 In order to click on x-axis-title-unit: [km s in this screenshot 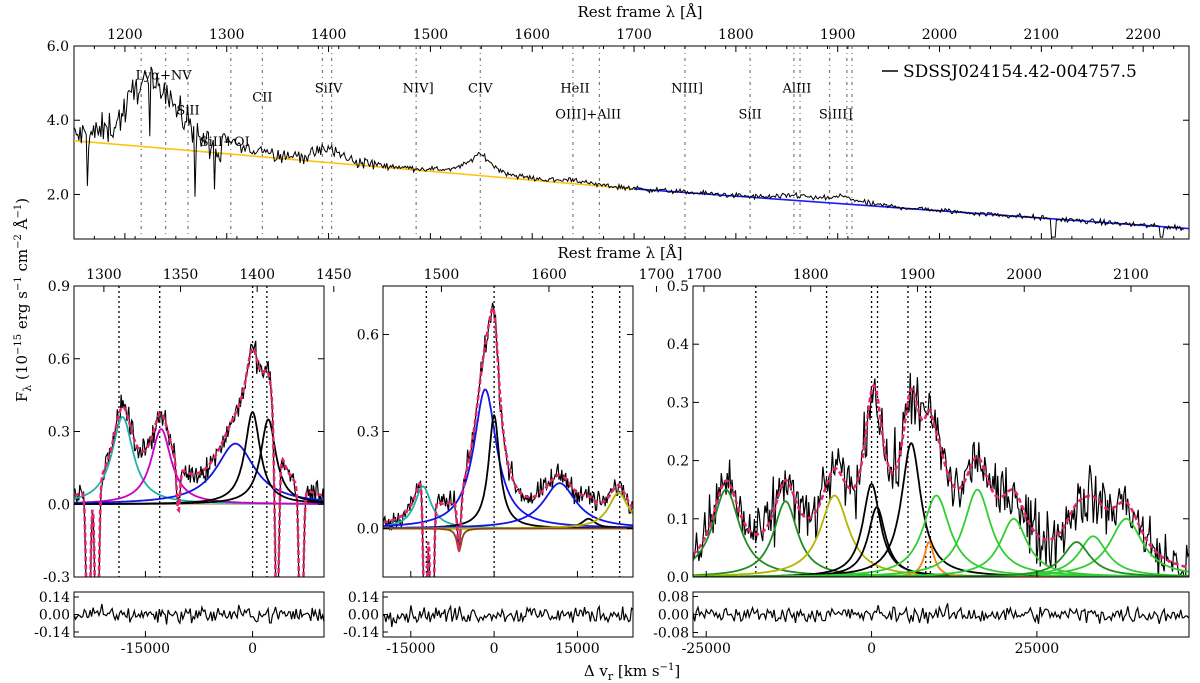, I will do `click(636, 671)`.